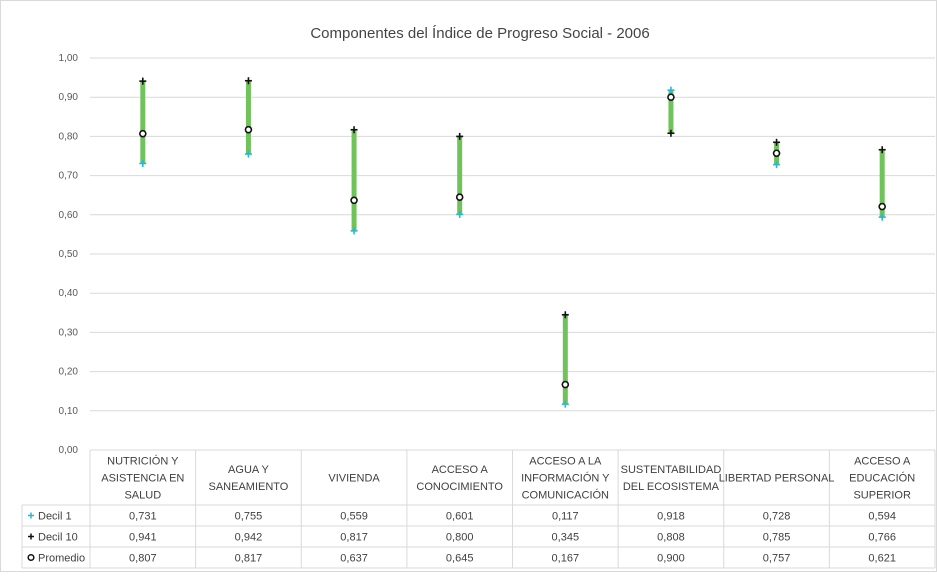 The image size is (937, 577). What do you see at coordinates (671, 487) in the screenshot?
I see `category-label: DEL ECOSISTEMA` at bounding box center [671, 487].